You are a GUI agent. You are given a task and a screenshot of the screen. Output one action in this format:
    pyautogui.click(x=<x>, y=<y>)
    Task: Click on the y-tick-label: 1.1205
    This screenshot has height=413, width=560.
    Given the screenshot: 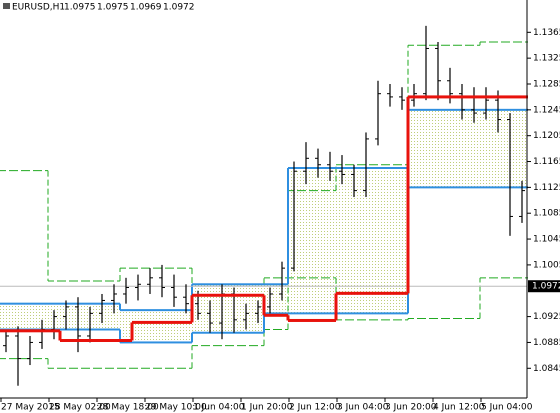 What is the action you would take?
    pyautogui.click(x=546, y=136)
    